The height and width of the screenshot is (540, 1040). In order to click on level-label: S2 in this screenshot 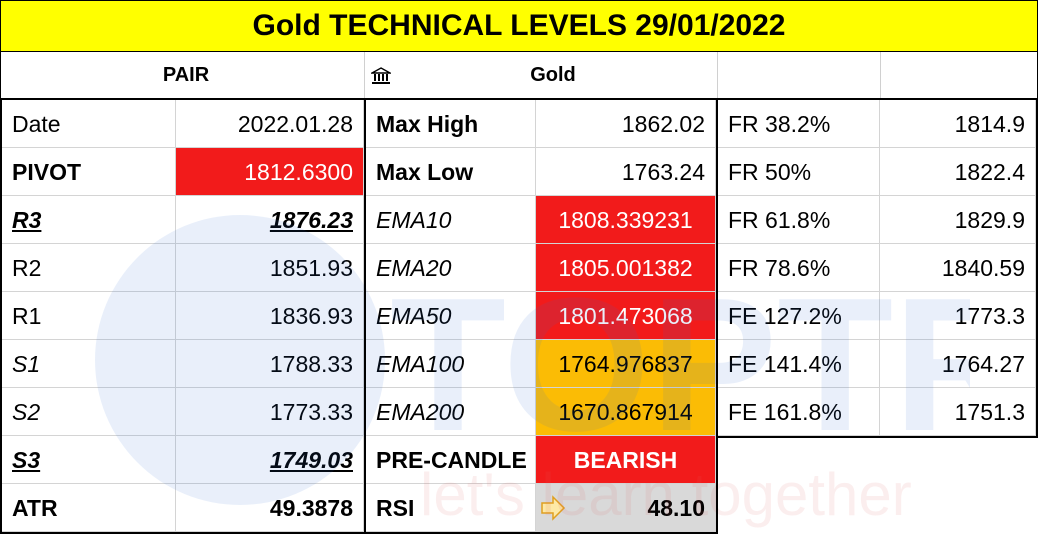, I will do `click(89, 412)`.